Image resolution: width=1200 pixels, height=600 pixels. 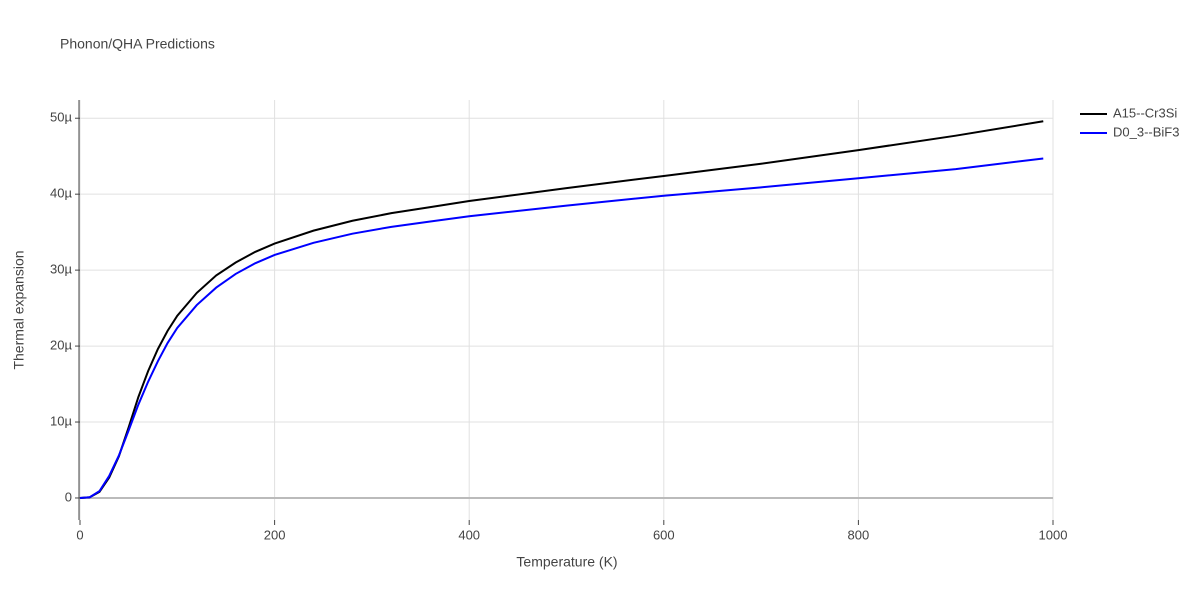 What do you see at coordinates (1146, 131) in the screenshot?
I see `legend-label: D0_3--BiF3` at bounding box center [1146, 131].